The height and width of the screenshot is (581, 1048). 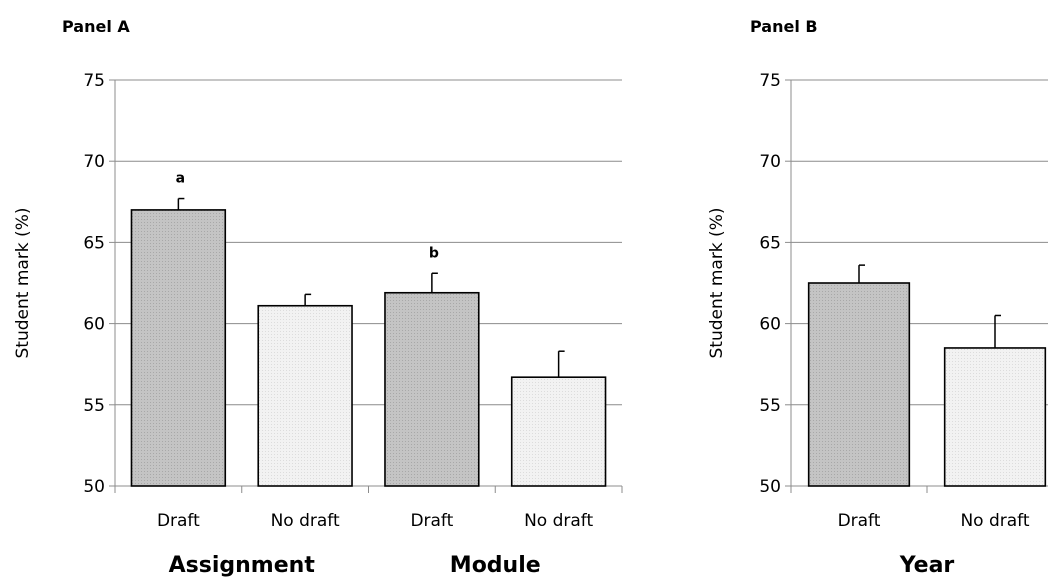 I want to click on panel-title: Panel A, so click(x=96, y=26).